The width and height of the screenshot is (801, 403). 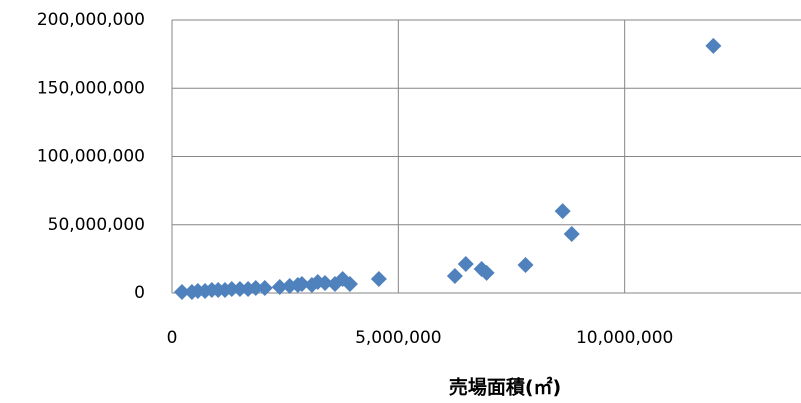 I want to click on y-tick-label: 150,000,000, so click(x=91, y=88).